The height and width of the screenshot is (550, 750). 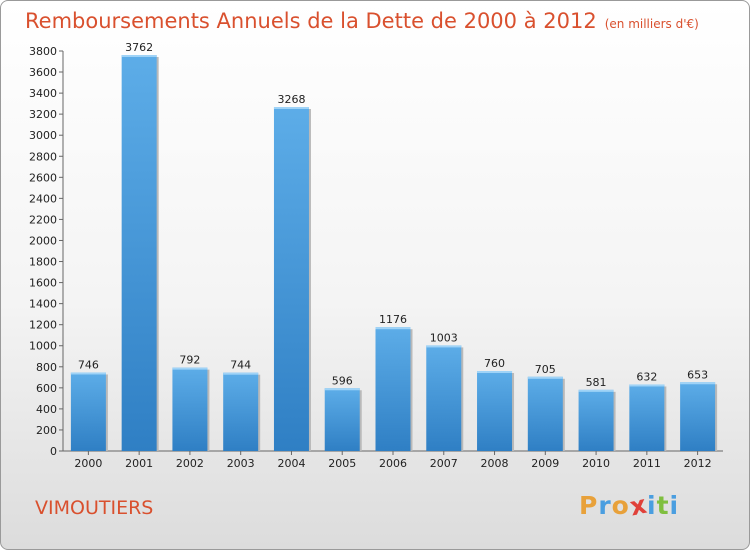 I want to click on x-tick-label: 2006, so click(x=393, y=463).